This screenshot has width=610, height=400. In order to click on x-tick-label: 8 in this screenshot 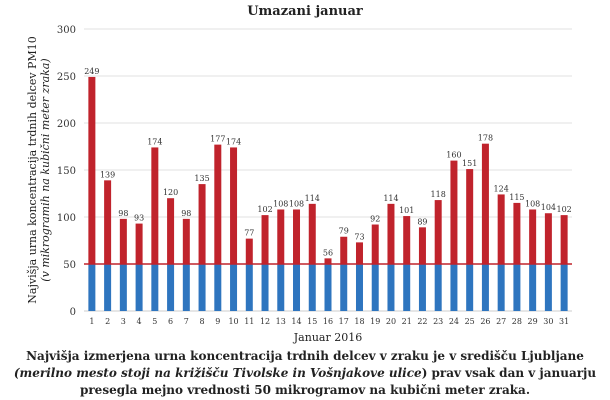, I will do `click(202, 321)`.